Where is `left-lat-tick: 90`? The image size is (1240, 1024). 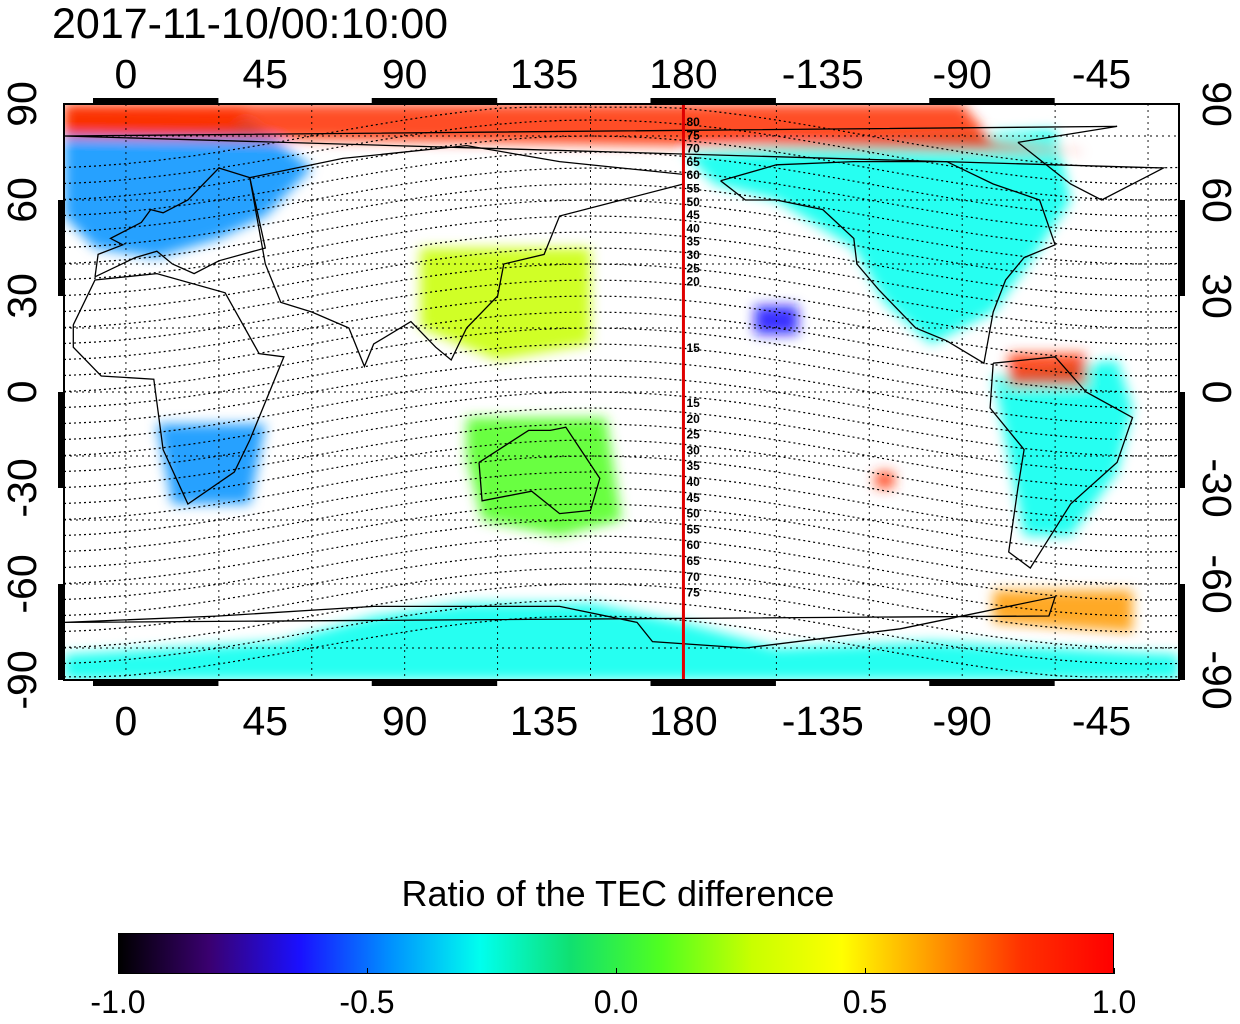
left-lat-tick: 90 is located at coordinates (22, 104).